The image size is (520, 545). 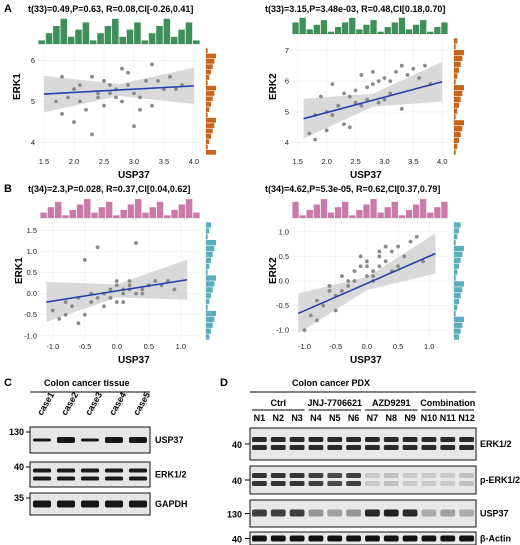 What do you see at coordinates (237, 540) in the screenshot?
I see `blot-d-mw-marker: 40` at bounding box center [237, 540].